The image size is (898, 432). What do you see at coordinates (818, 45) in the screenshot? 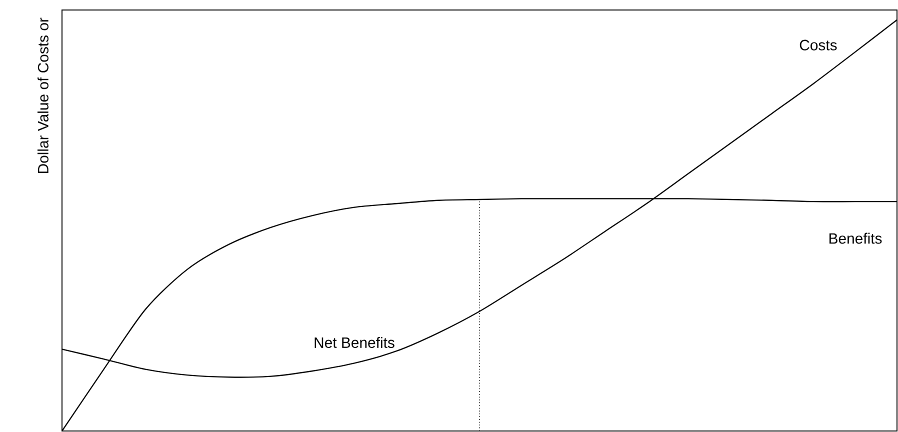
I see `series-label: Costs` at bounding box center [818, 45].